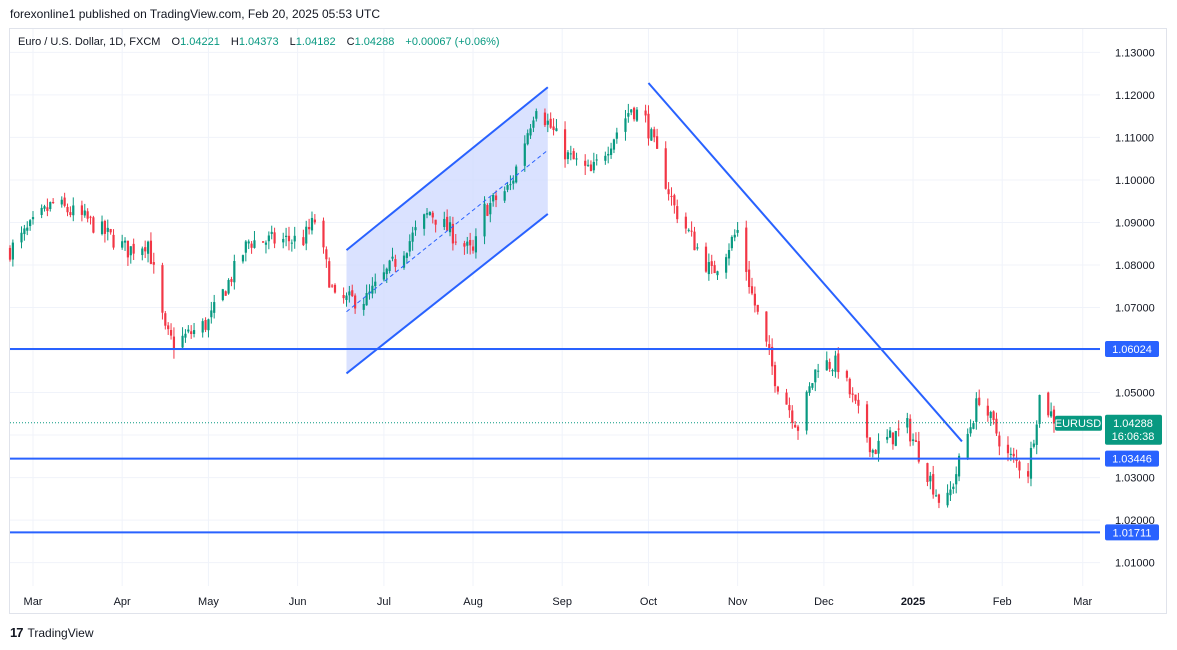 The width and height of the screenshot is (1177, 650). What do you see at coordinates (33, 602) in the screenshot?
I see `x-tick-label: Mar` at bounding box center [33, 602].